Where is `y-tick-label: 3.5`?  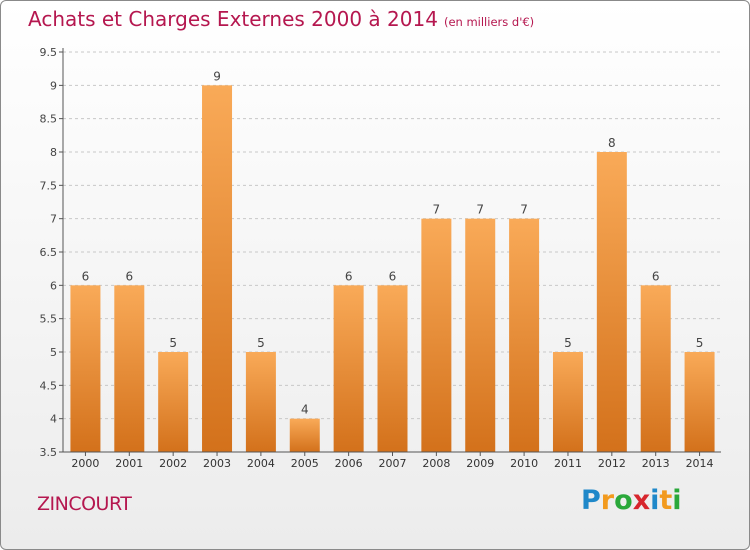 y-tick-label: 3.5 is located at coordinates (49, 452).